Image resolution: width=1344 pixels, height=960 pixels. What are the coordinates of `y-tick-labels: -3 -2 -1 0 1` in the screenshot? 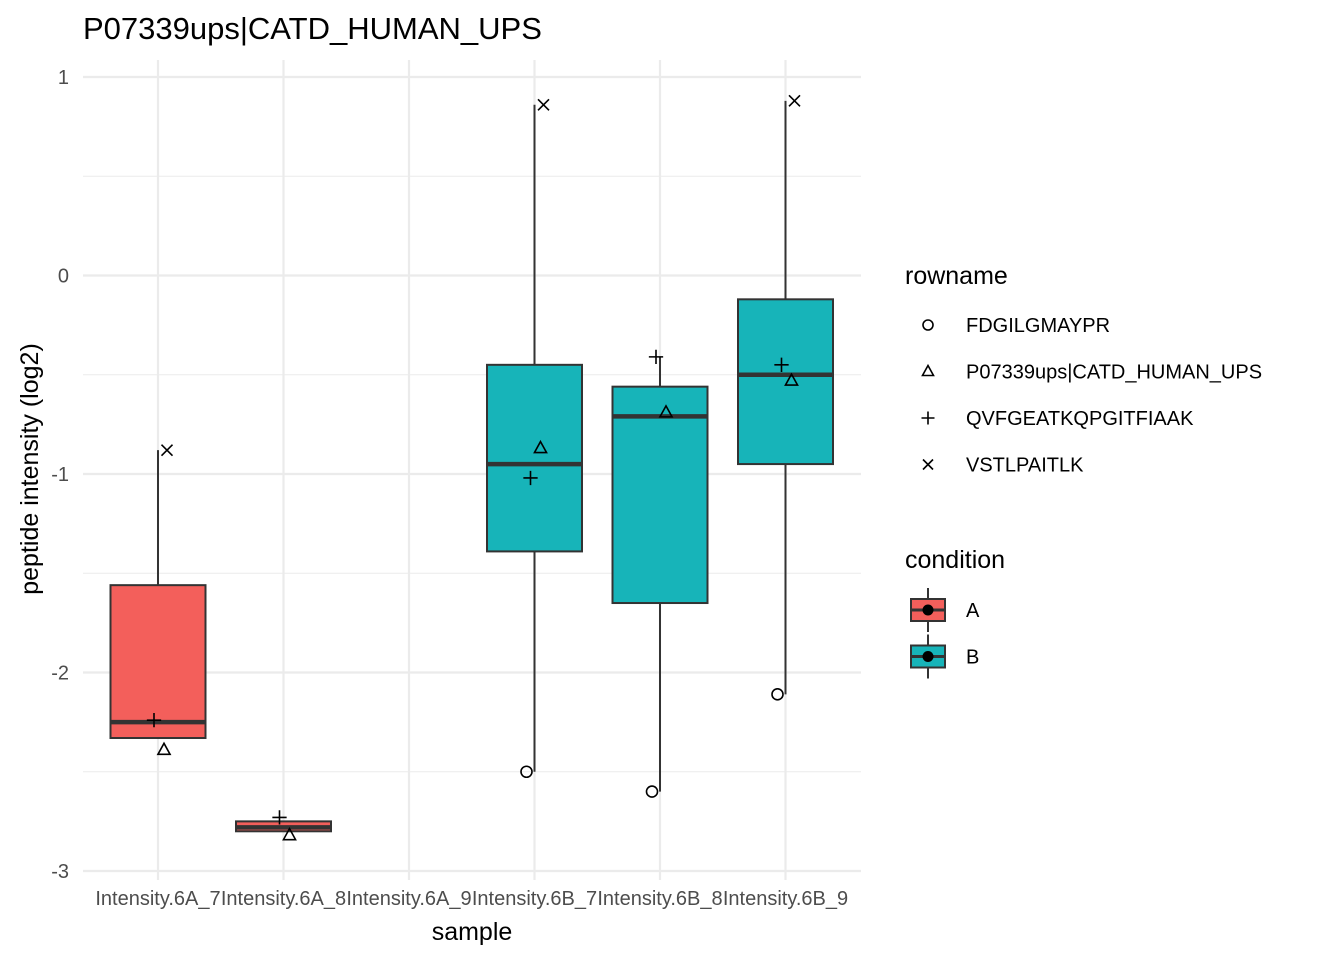 It's located at (60, 475).